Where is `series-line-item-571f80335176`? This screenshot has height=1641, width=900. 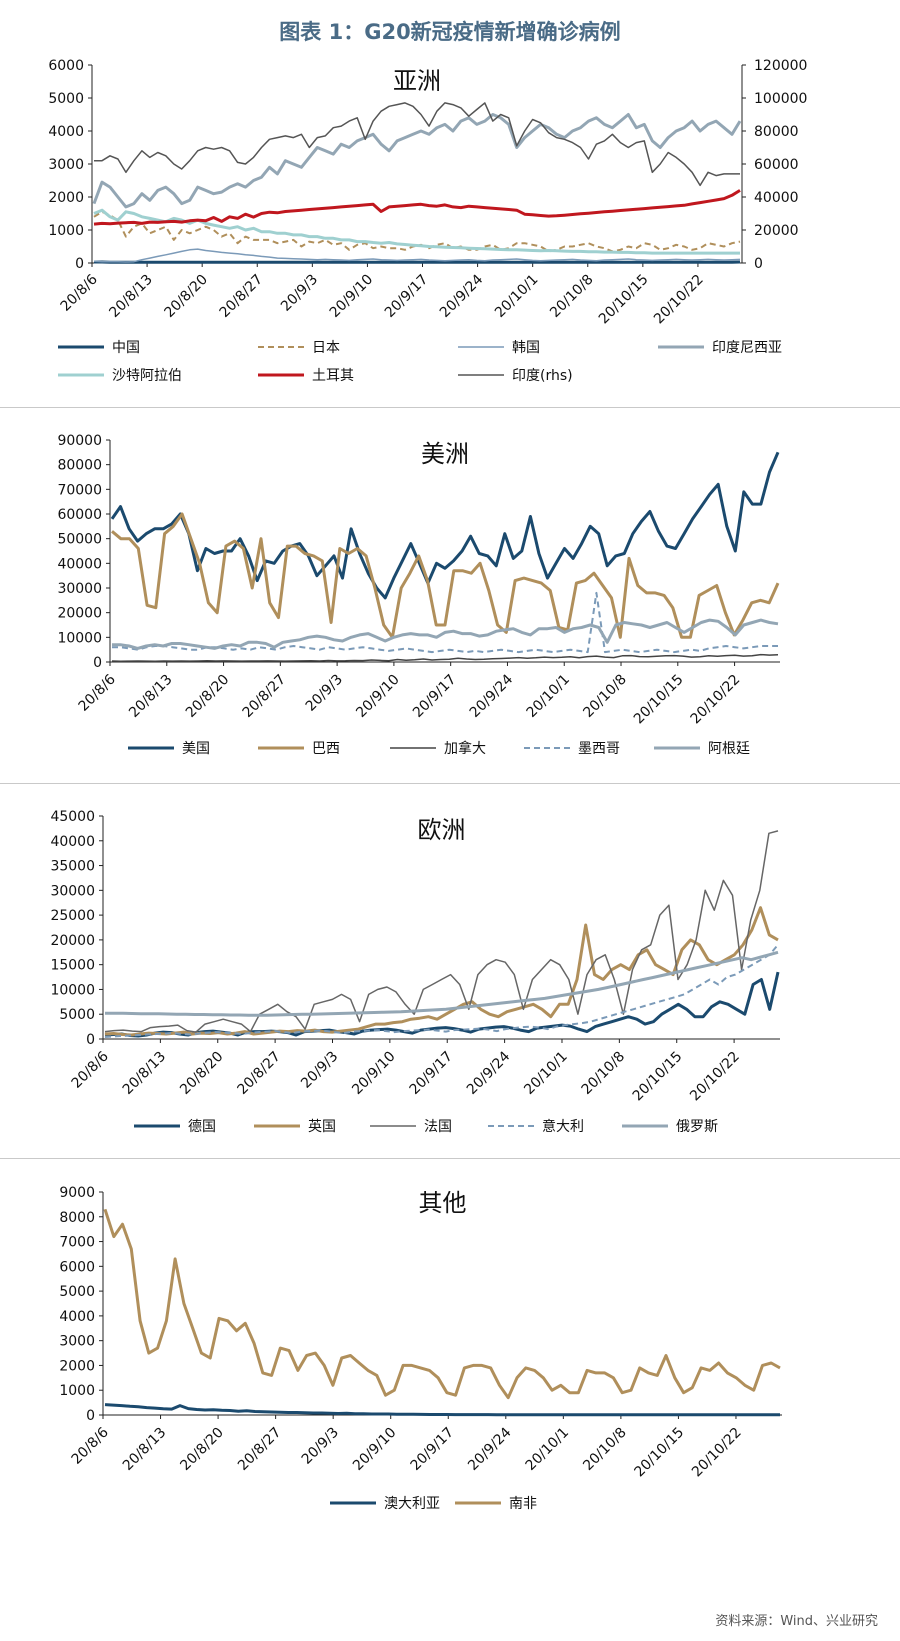 series-line-item-571f80335176 is located at coordinates (417, 207).